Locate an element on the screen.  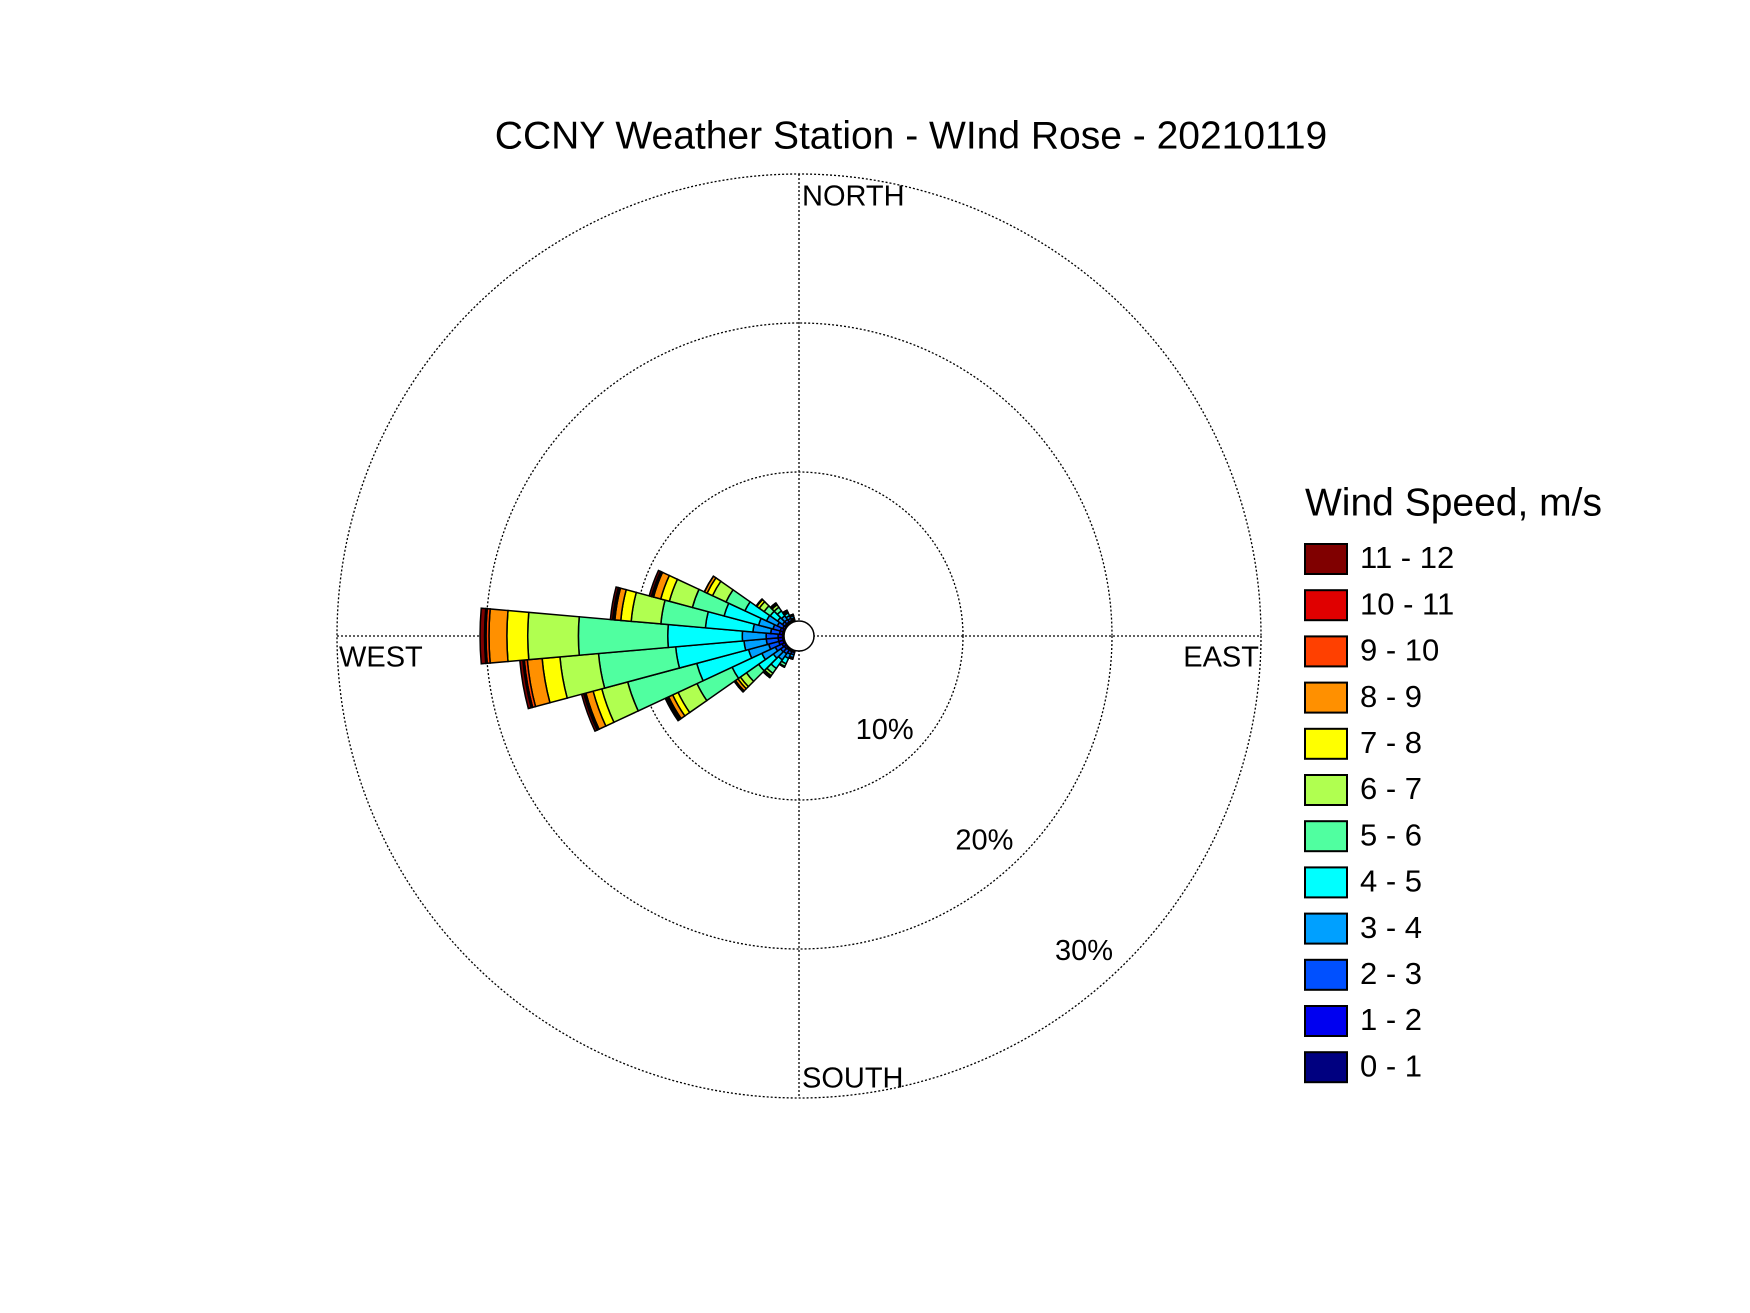
direction-label: SOUTH is located at coordinates (853, 1079).